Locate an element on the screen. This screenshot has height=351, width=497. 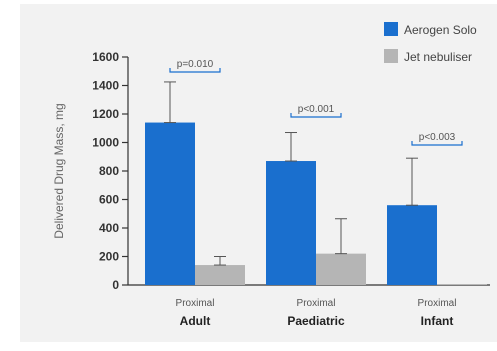
legend-label: Aerogen Solo is located at coordinates (440, 30).